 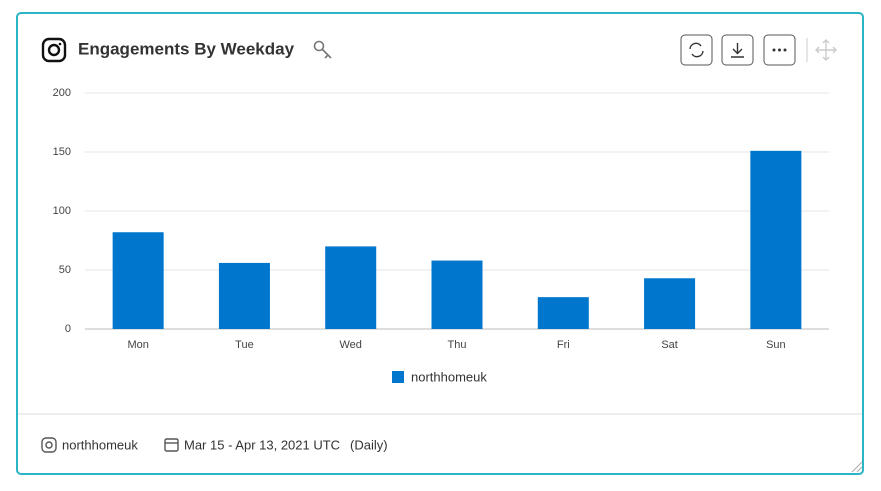 What do you see at coordinates (65, 270) in the screenshot?
I see `y-tick-label: 50` at bounding box center [65, 270].